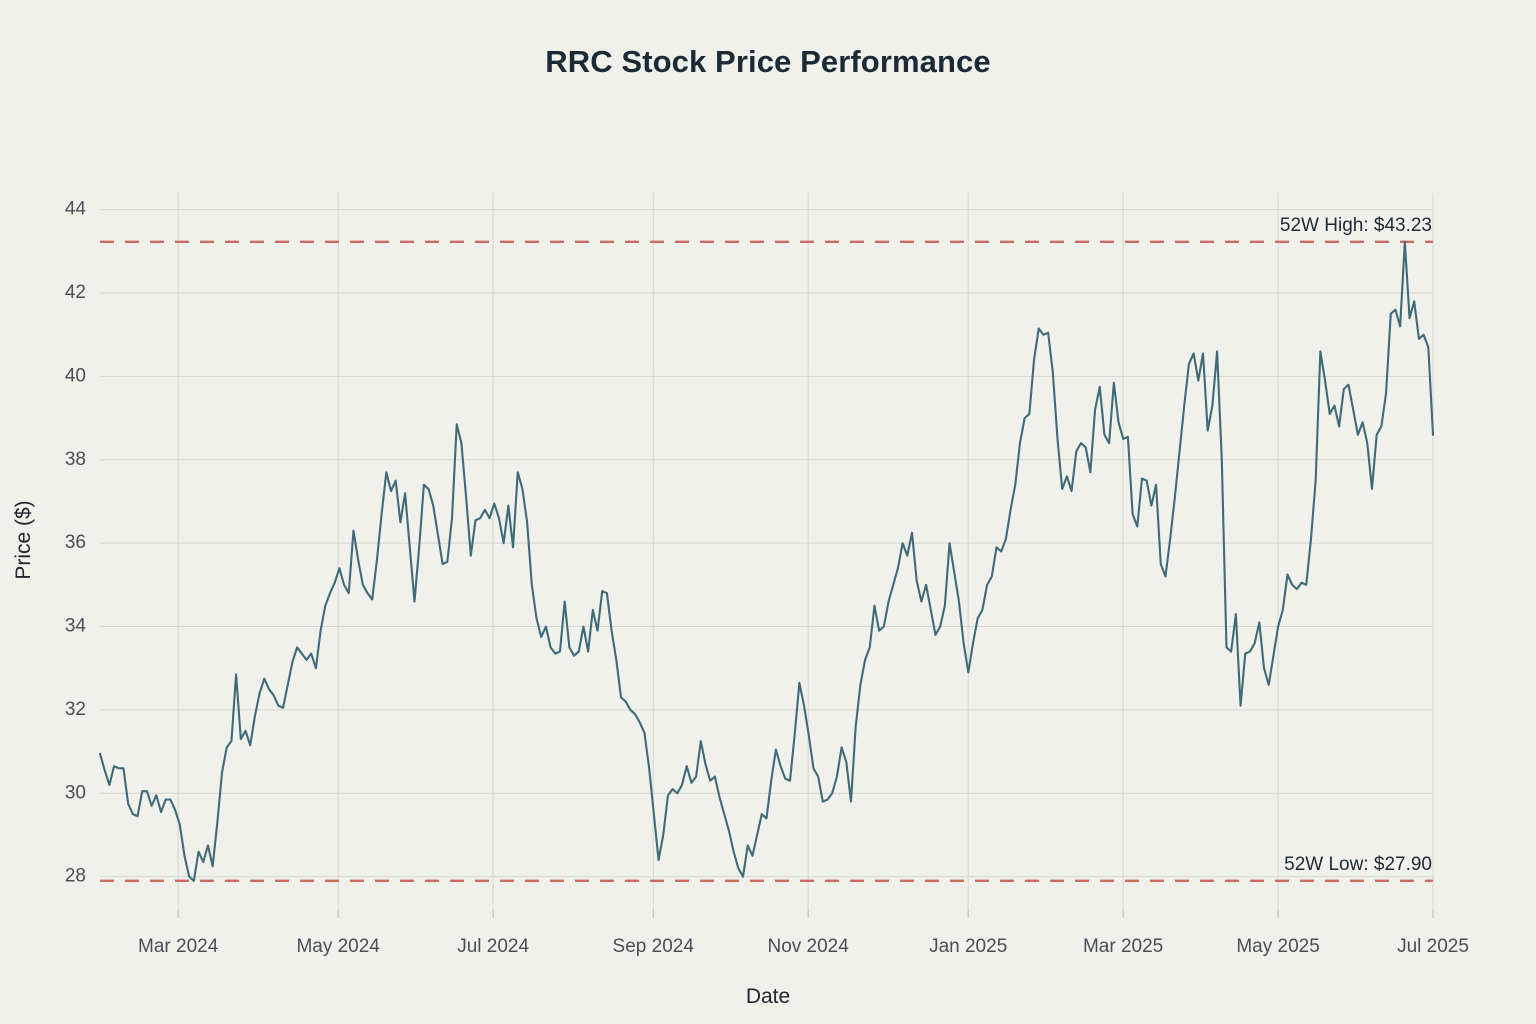  Describe the element at coordinates (75, 292) in the screenshot. I see `y-axis-tick-label: 42` at that location.